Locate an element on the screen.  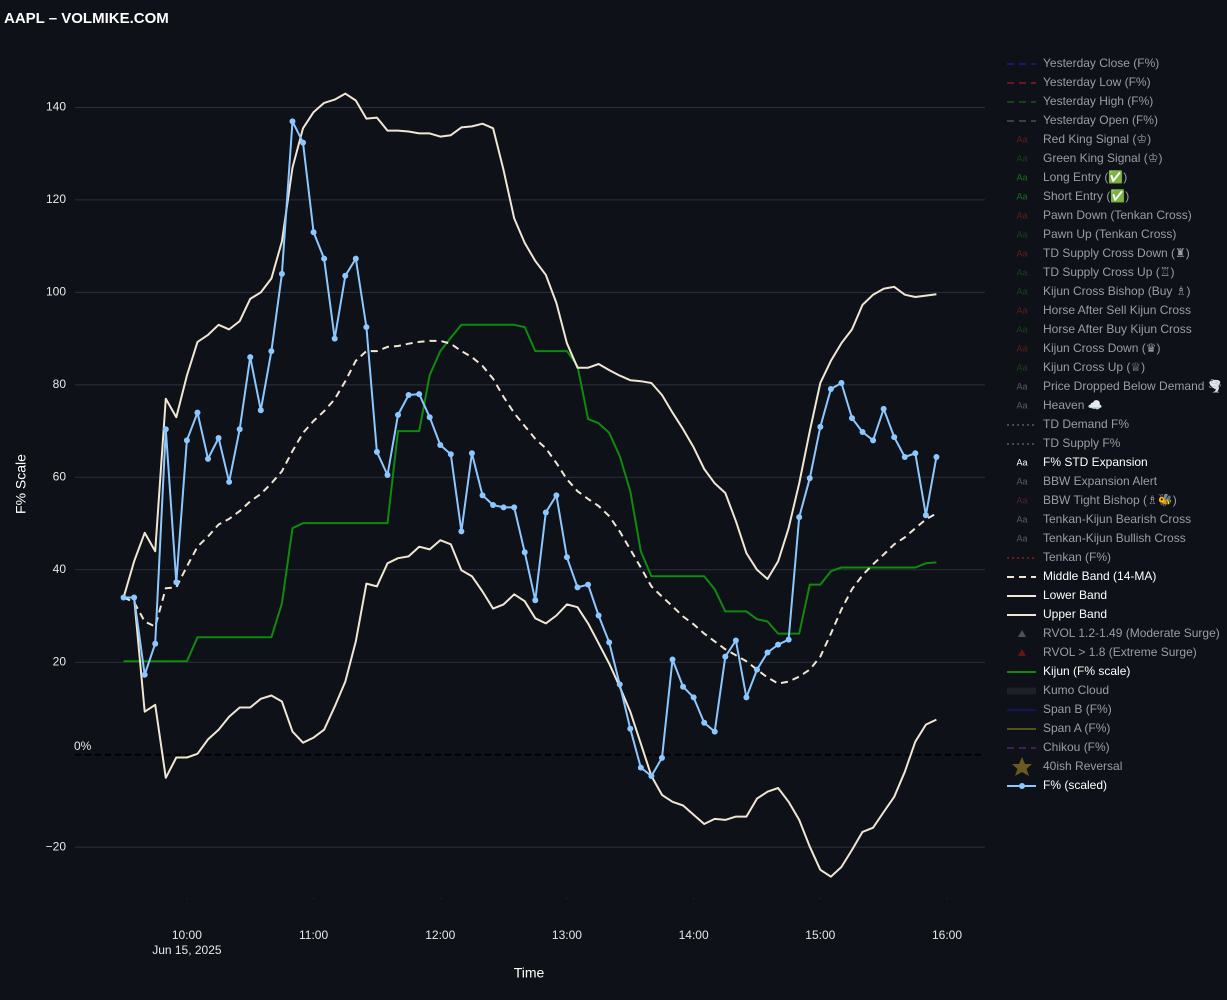
legend-label: Yesterday Close (F%) is located at coordinates (1101, 63).